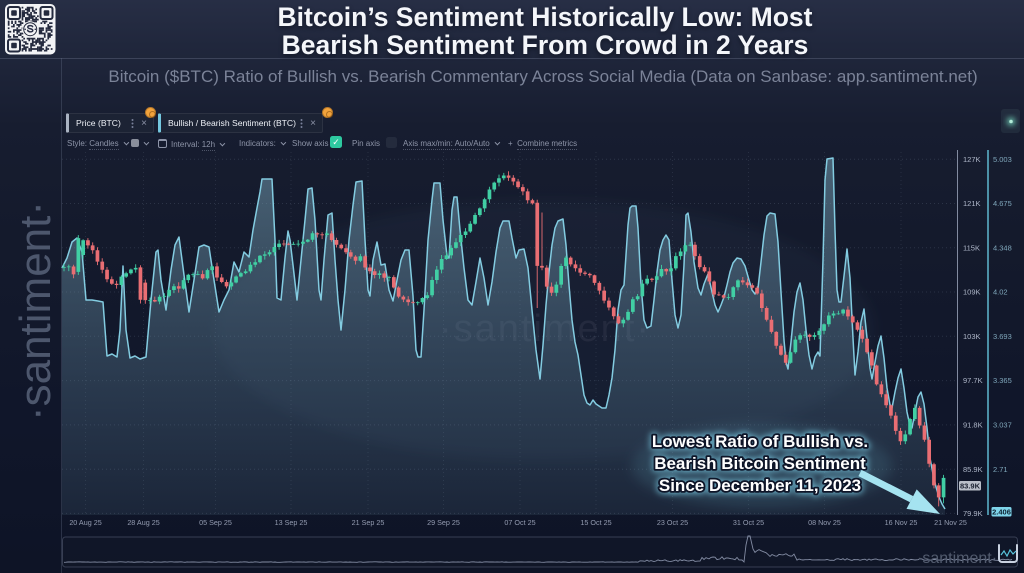 This screenshot has height=573, width=1024. Describe the element at coordinates (1002, 336) in the screenshot. I see `svg-text: 3.693` at that location.